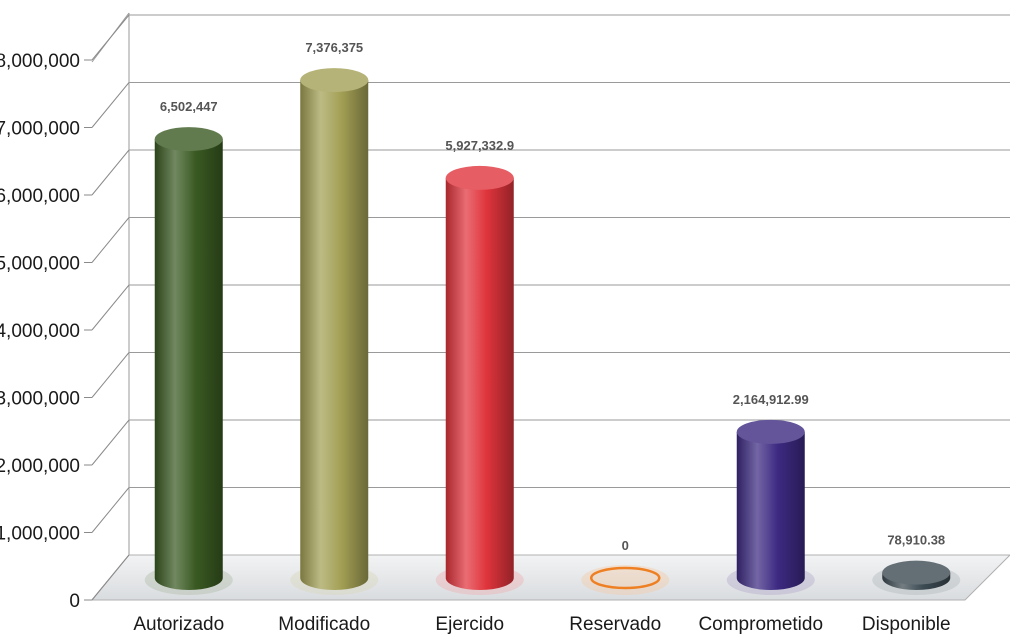 The image size is (1010, 637). What do you see at coordinates (74, 601) in the screenshot?
I see `y-tick-label: 0` at bounding box center [74, 601].